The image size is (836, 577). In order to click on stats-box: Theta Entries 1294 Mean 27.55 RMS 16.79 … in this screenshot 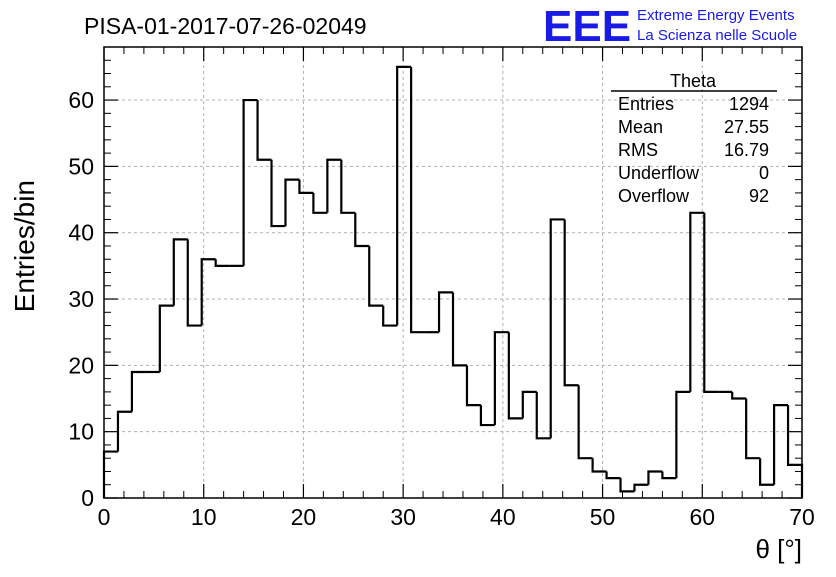, I will do `click(694, 138)`.